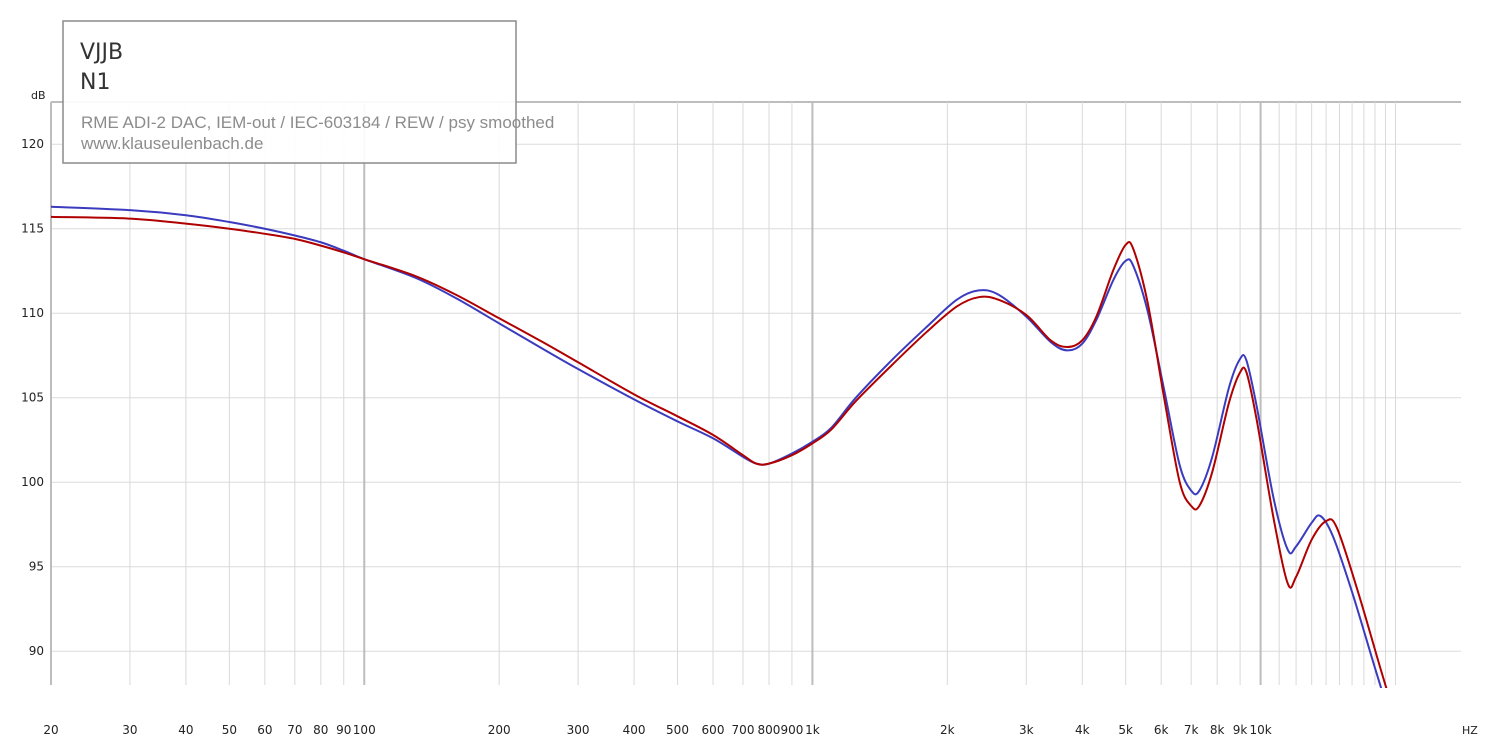 Image resolution: width=1500 pixels, height=750 pixels. Describe the element at coordinates (50, 730) in the screenshot. I see `x-tick-label: 20` at that location.